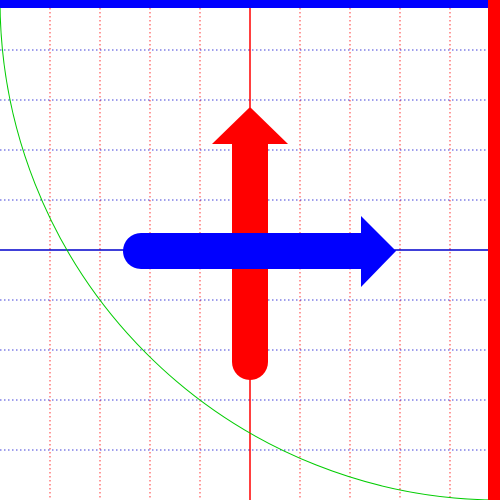 This screenshot has width=500, height=500. What do you see at coordinates (250, 125) in the screenshot?
I see `vertical-arrowhead` at bounding box center [250, 125].